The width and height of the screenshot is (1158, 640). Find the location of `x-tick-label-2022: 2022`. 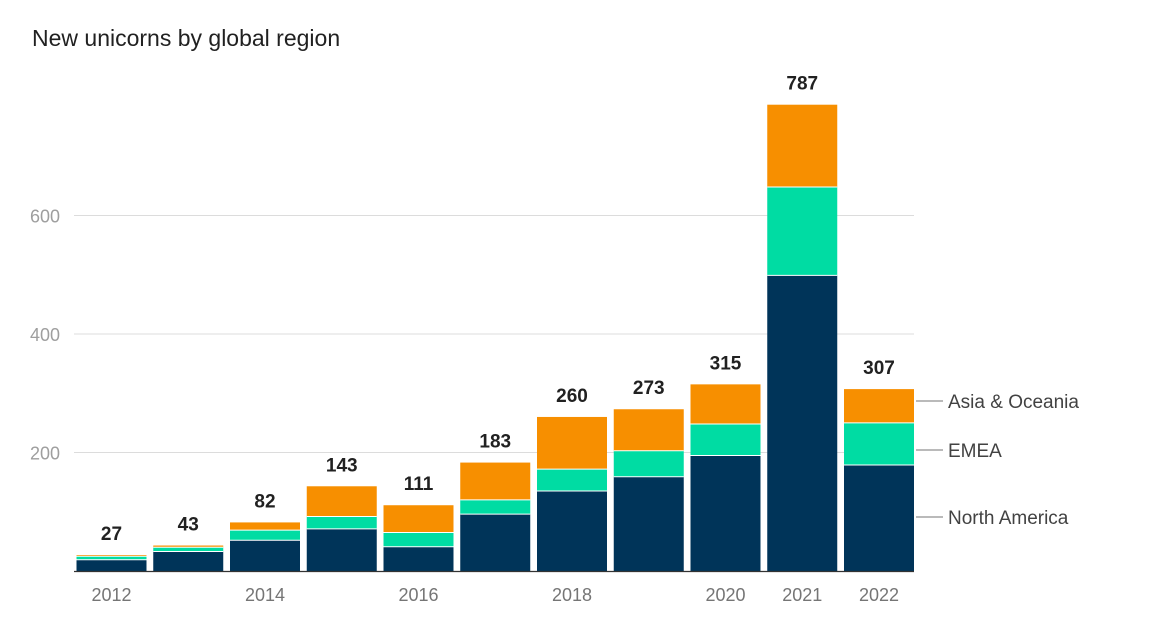

x-tick-label-2022: 2022 is located at coordinates (879, 595).